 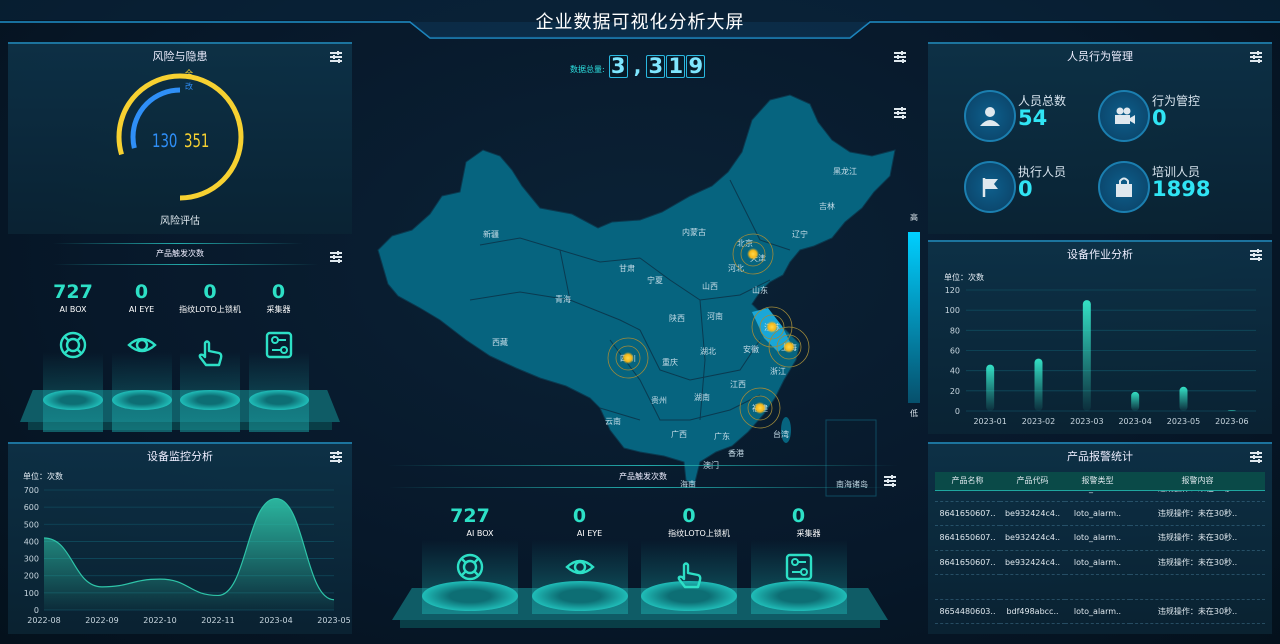 What do you see at coordinates (760, 290) in the screenshot?
I see `province-label: 山东` at bounding box center [760, 290].